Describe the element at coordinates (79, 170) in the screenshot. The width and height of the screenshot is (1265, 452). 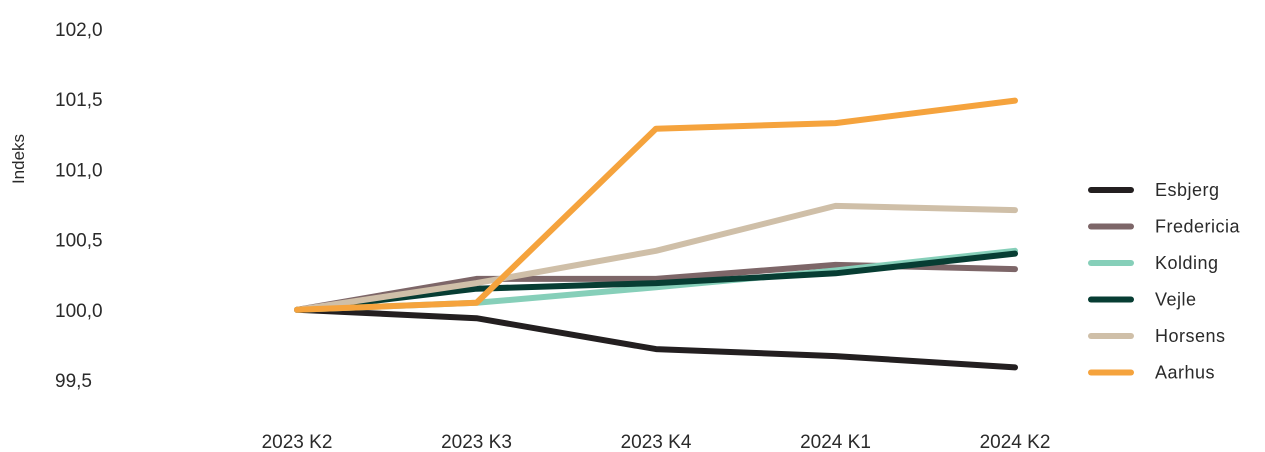
I see `y-tick-label: 101,0` at that location.